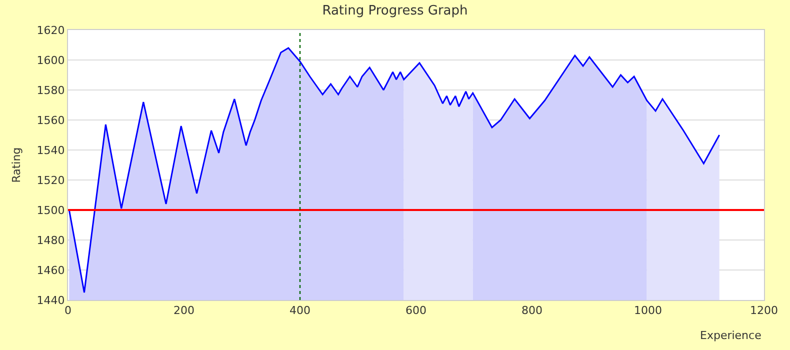 The image size is (790, 350). What do you see at coordinates (50, 240) in the screenshot?
I see `y-tick-label: 1480` at bounding box center [50, 240].